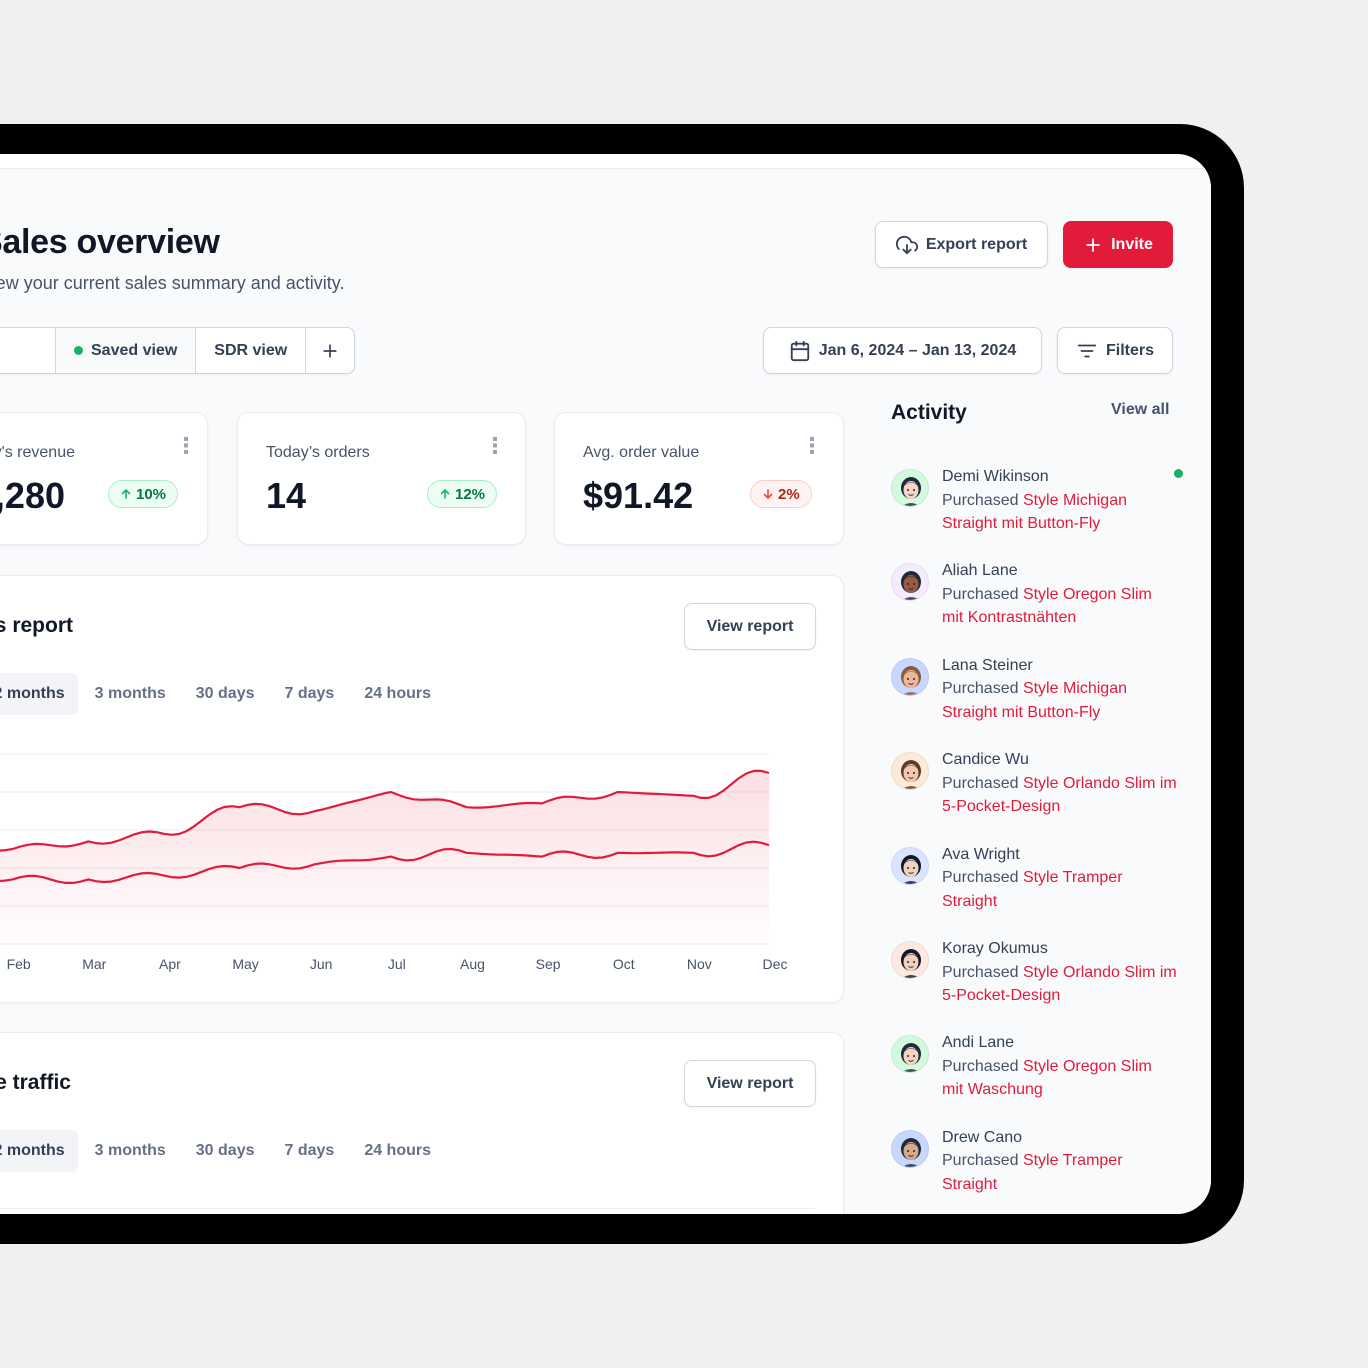 This screenshot has height=1368, width=1368. What do you see at coordinates (768, 494) in the screenshot?
I see `arrow-down-icon` at bounding box center [768, 494].